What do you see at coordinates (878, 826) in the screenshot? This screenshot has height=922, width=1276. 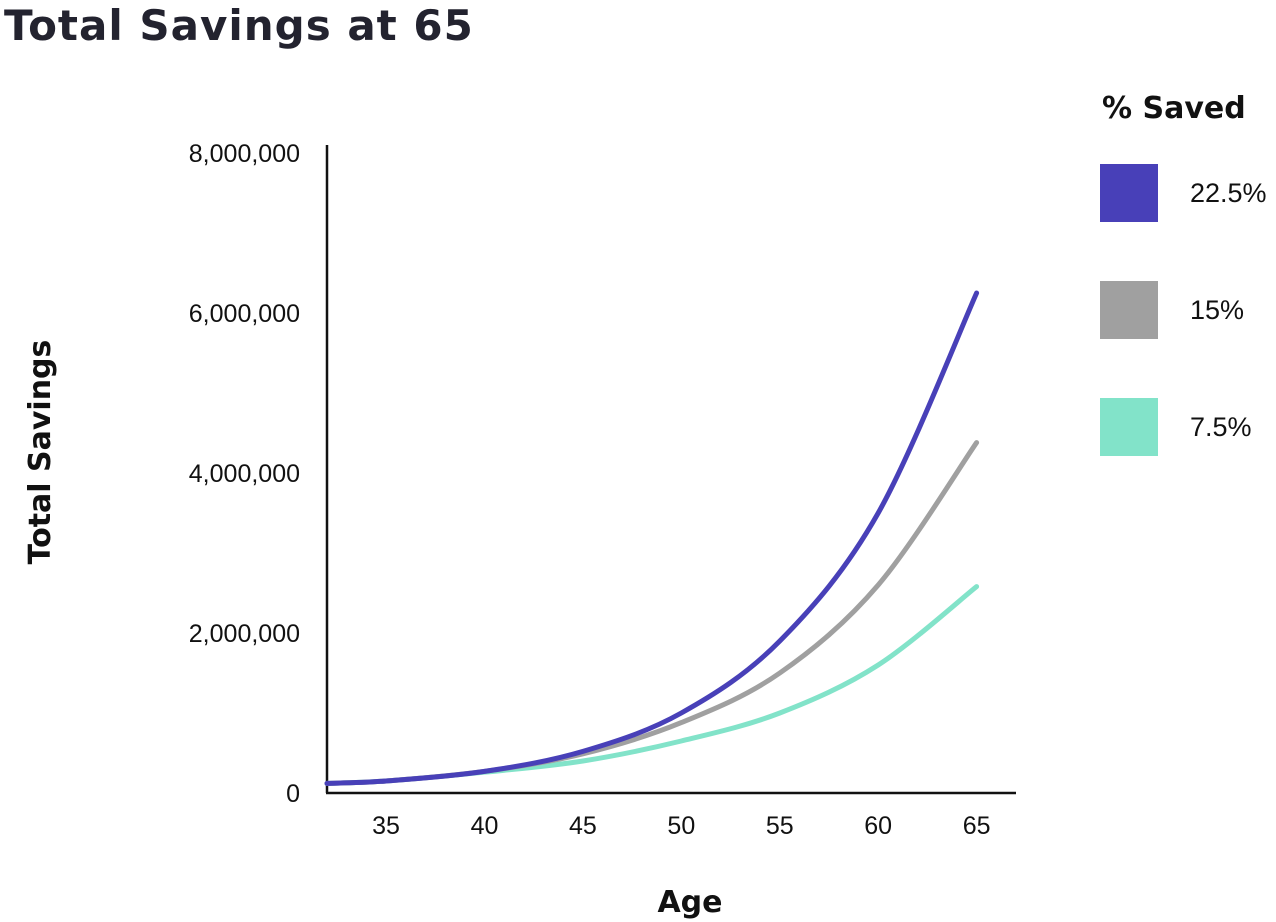 I see `x-tick-label: 60` at bounding box center [878, 826].